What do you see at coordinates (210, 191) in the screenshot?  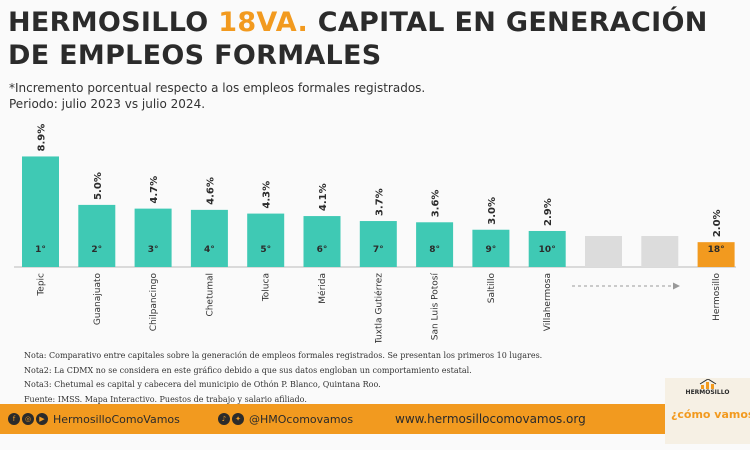 I see `bar-value-label: 4.6%` at bounding box center [210, 191].